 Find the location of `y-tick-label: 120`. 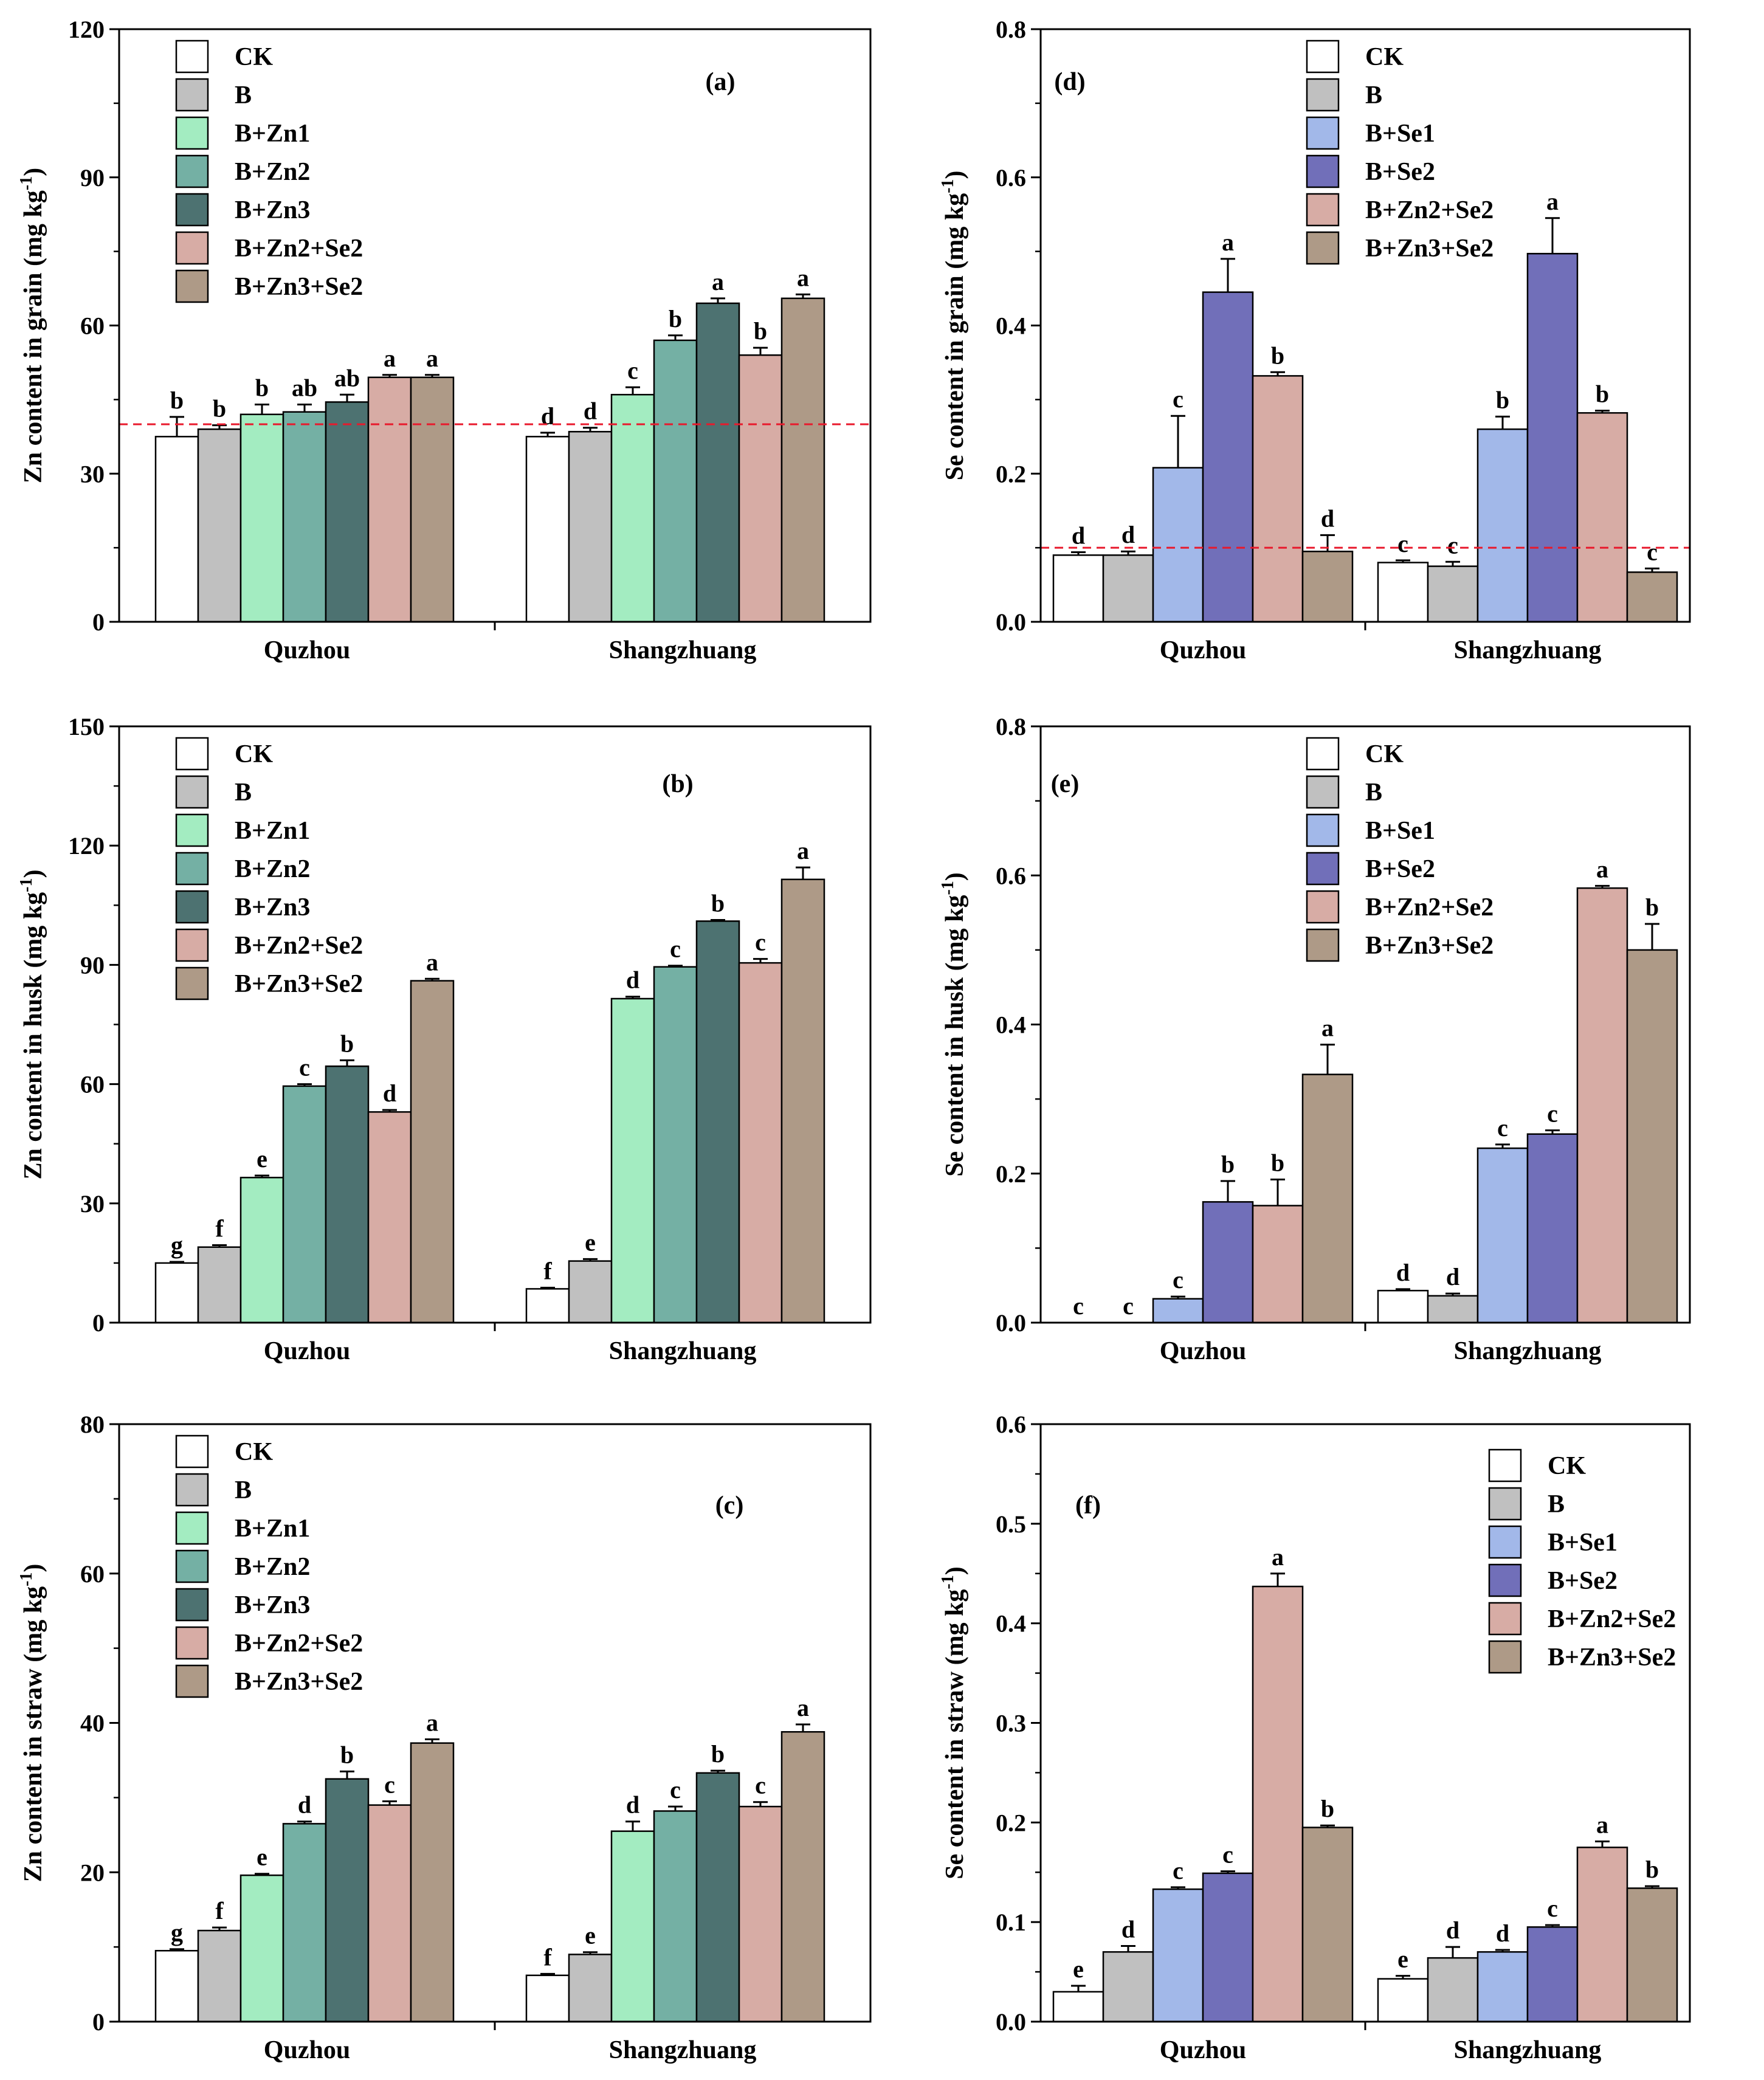

y-tick-label: 120 is located at coordinates (86, 845).